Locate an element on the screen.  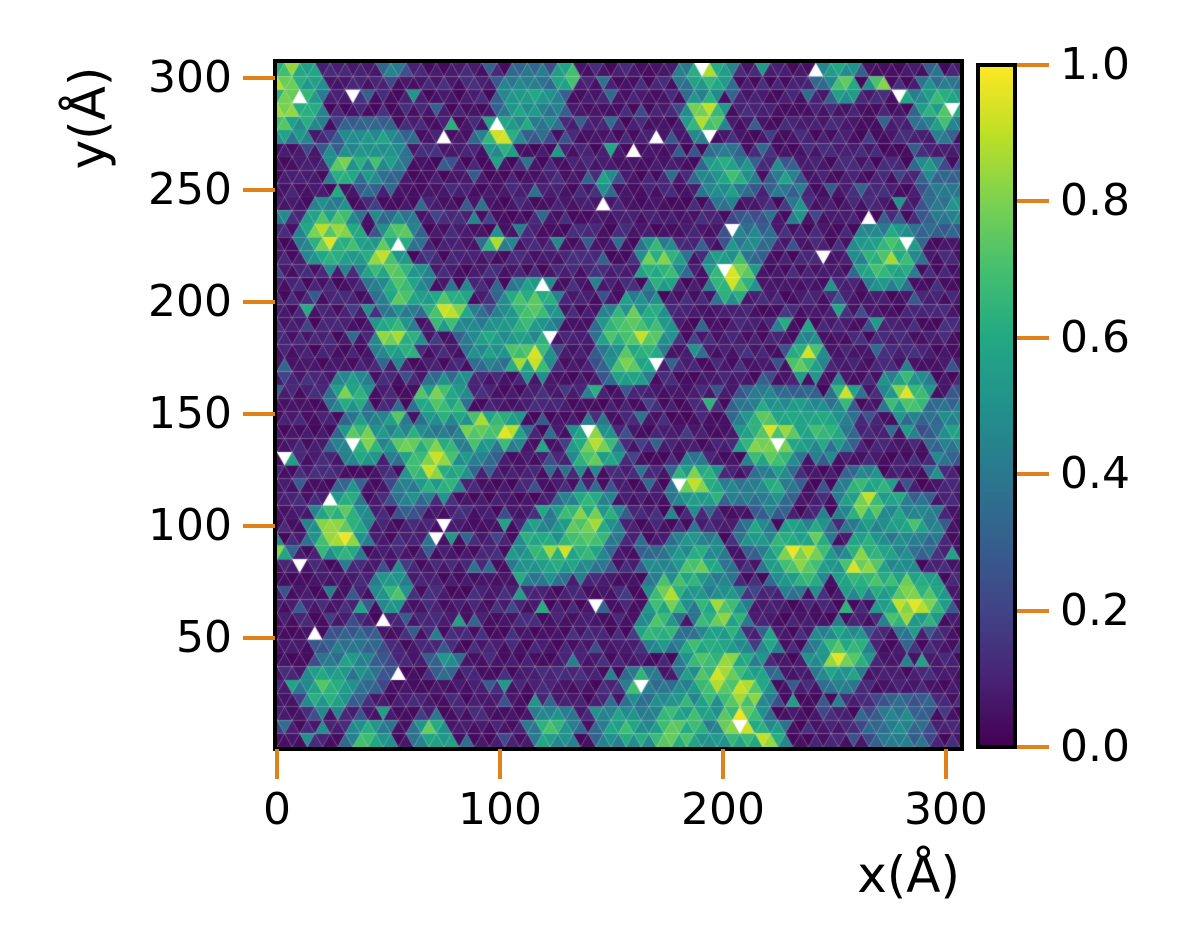
colorbar-tick-label: 0.4 is located at coordinates (1095, 474).